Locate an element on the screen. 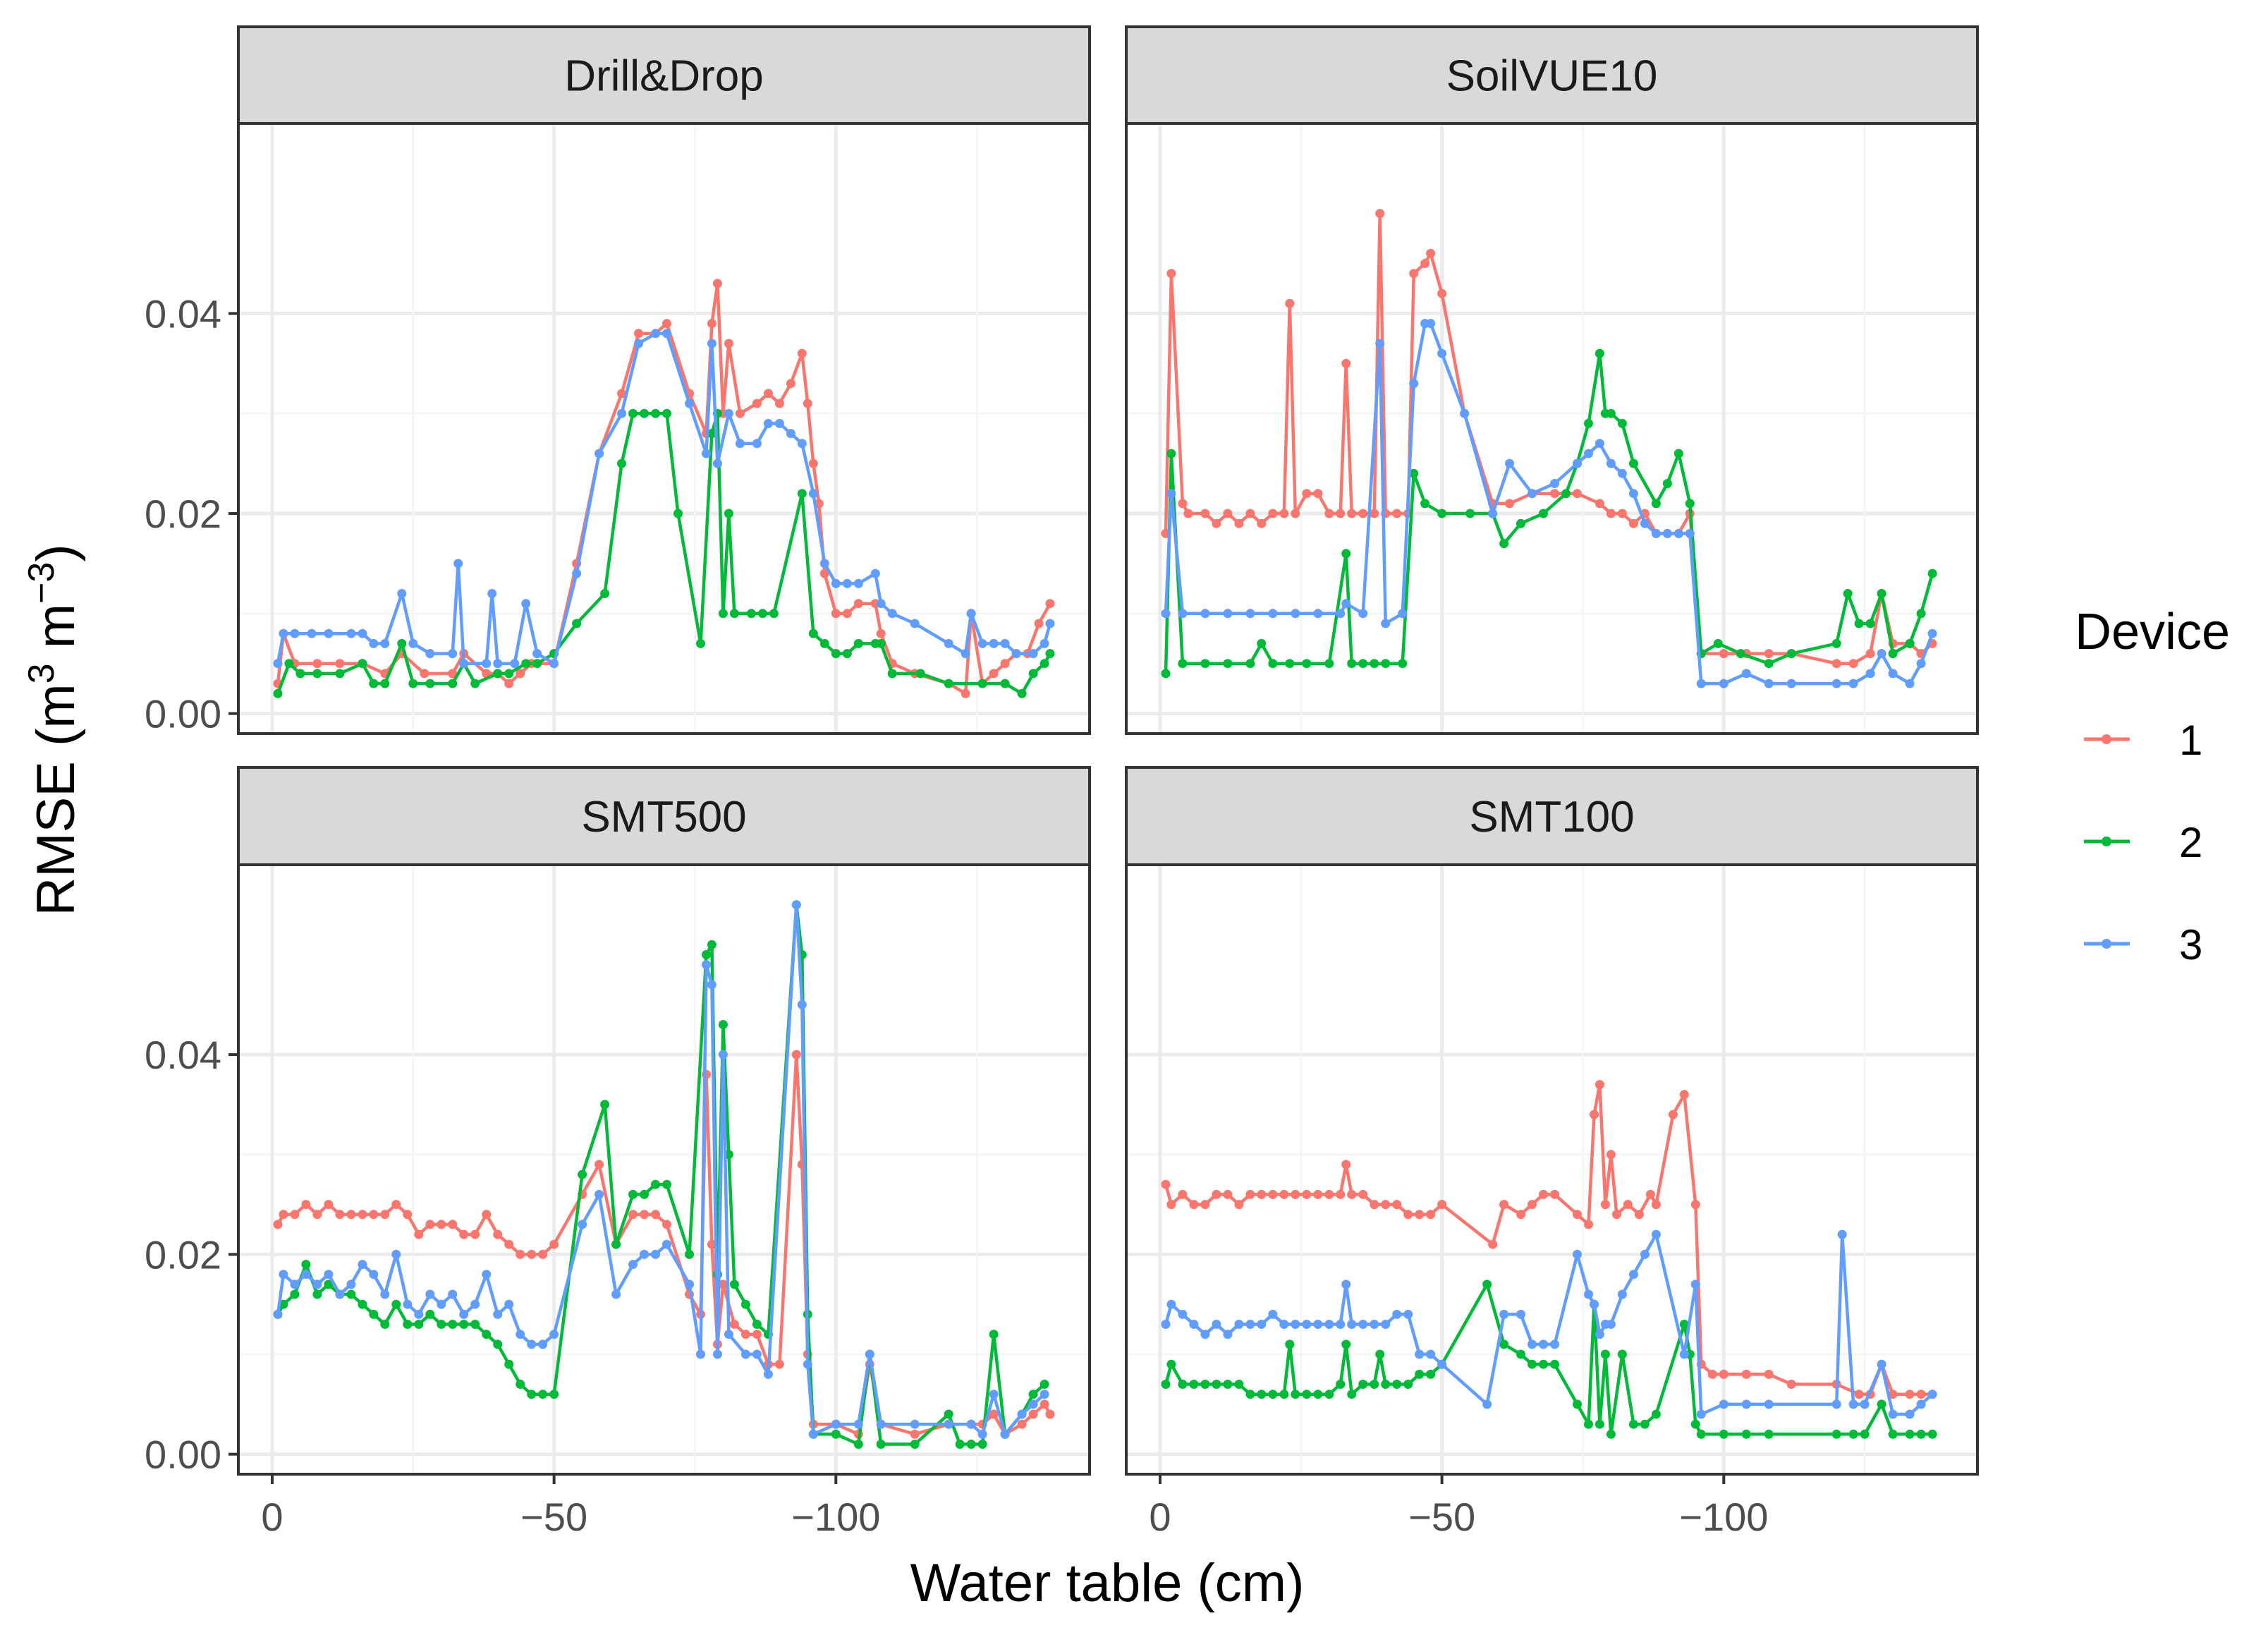  x-tick-label: 0 is located at coordinates (272, 1517).